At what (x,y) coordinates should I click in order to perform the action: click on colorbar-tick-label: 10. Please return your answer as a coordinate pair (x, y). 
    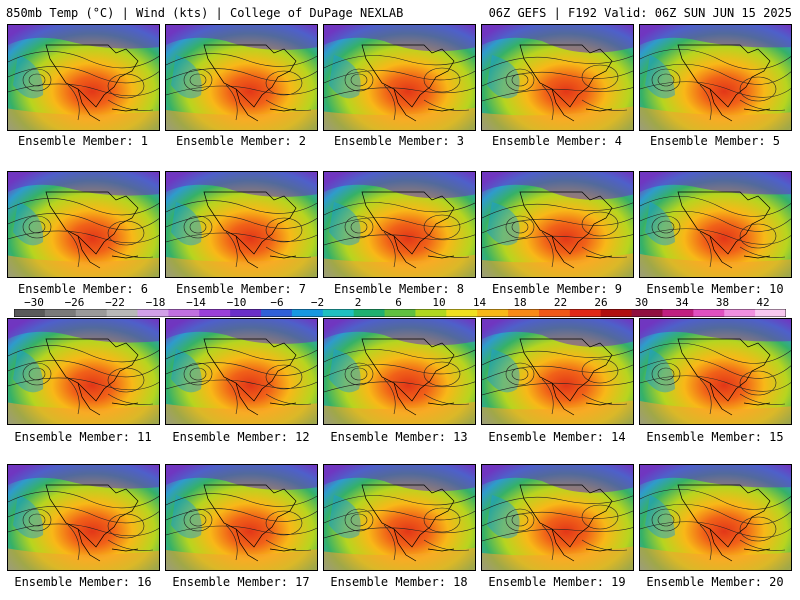
    Looking at the image, I should click on (439, 302).